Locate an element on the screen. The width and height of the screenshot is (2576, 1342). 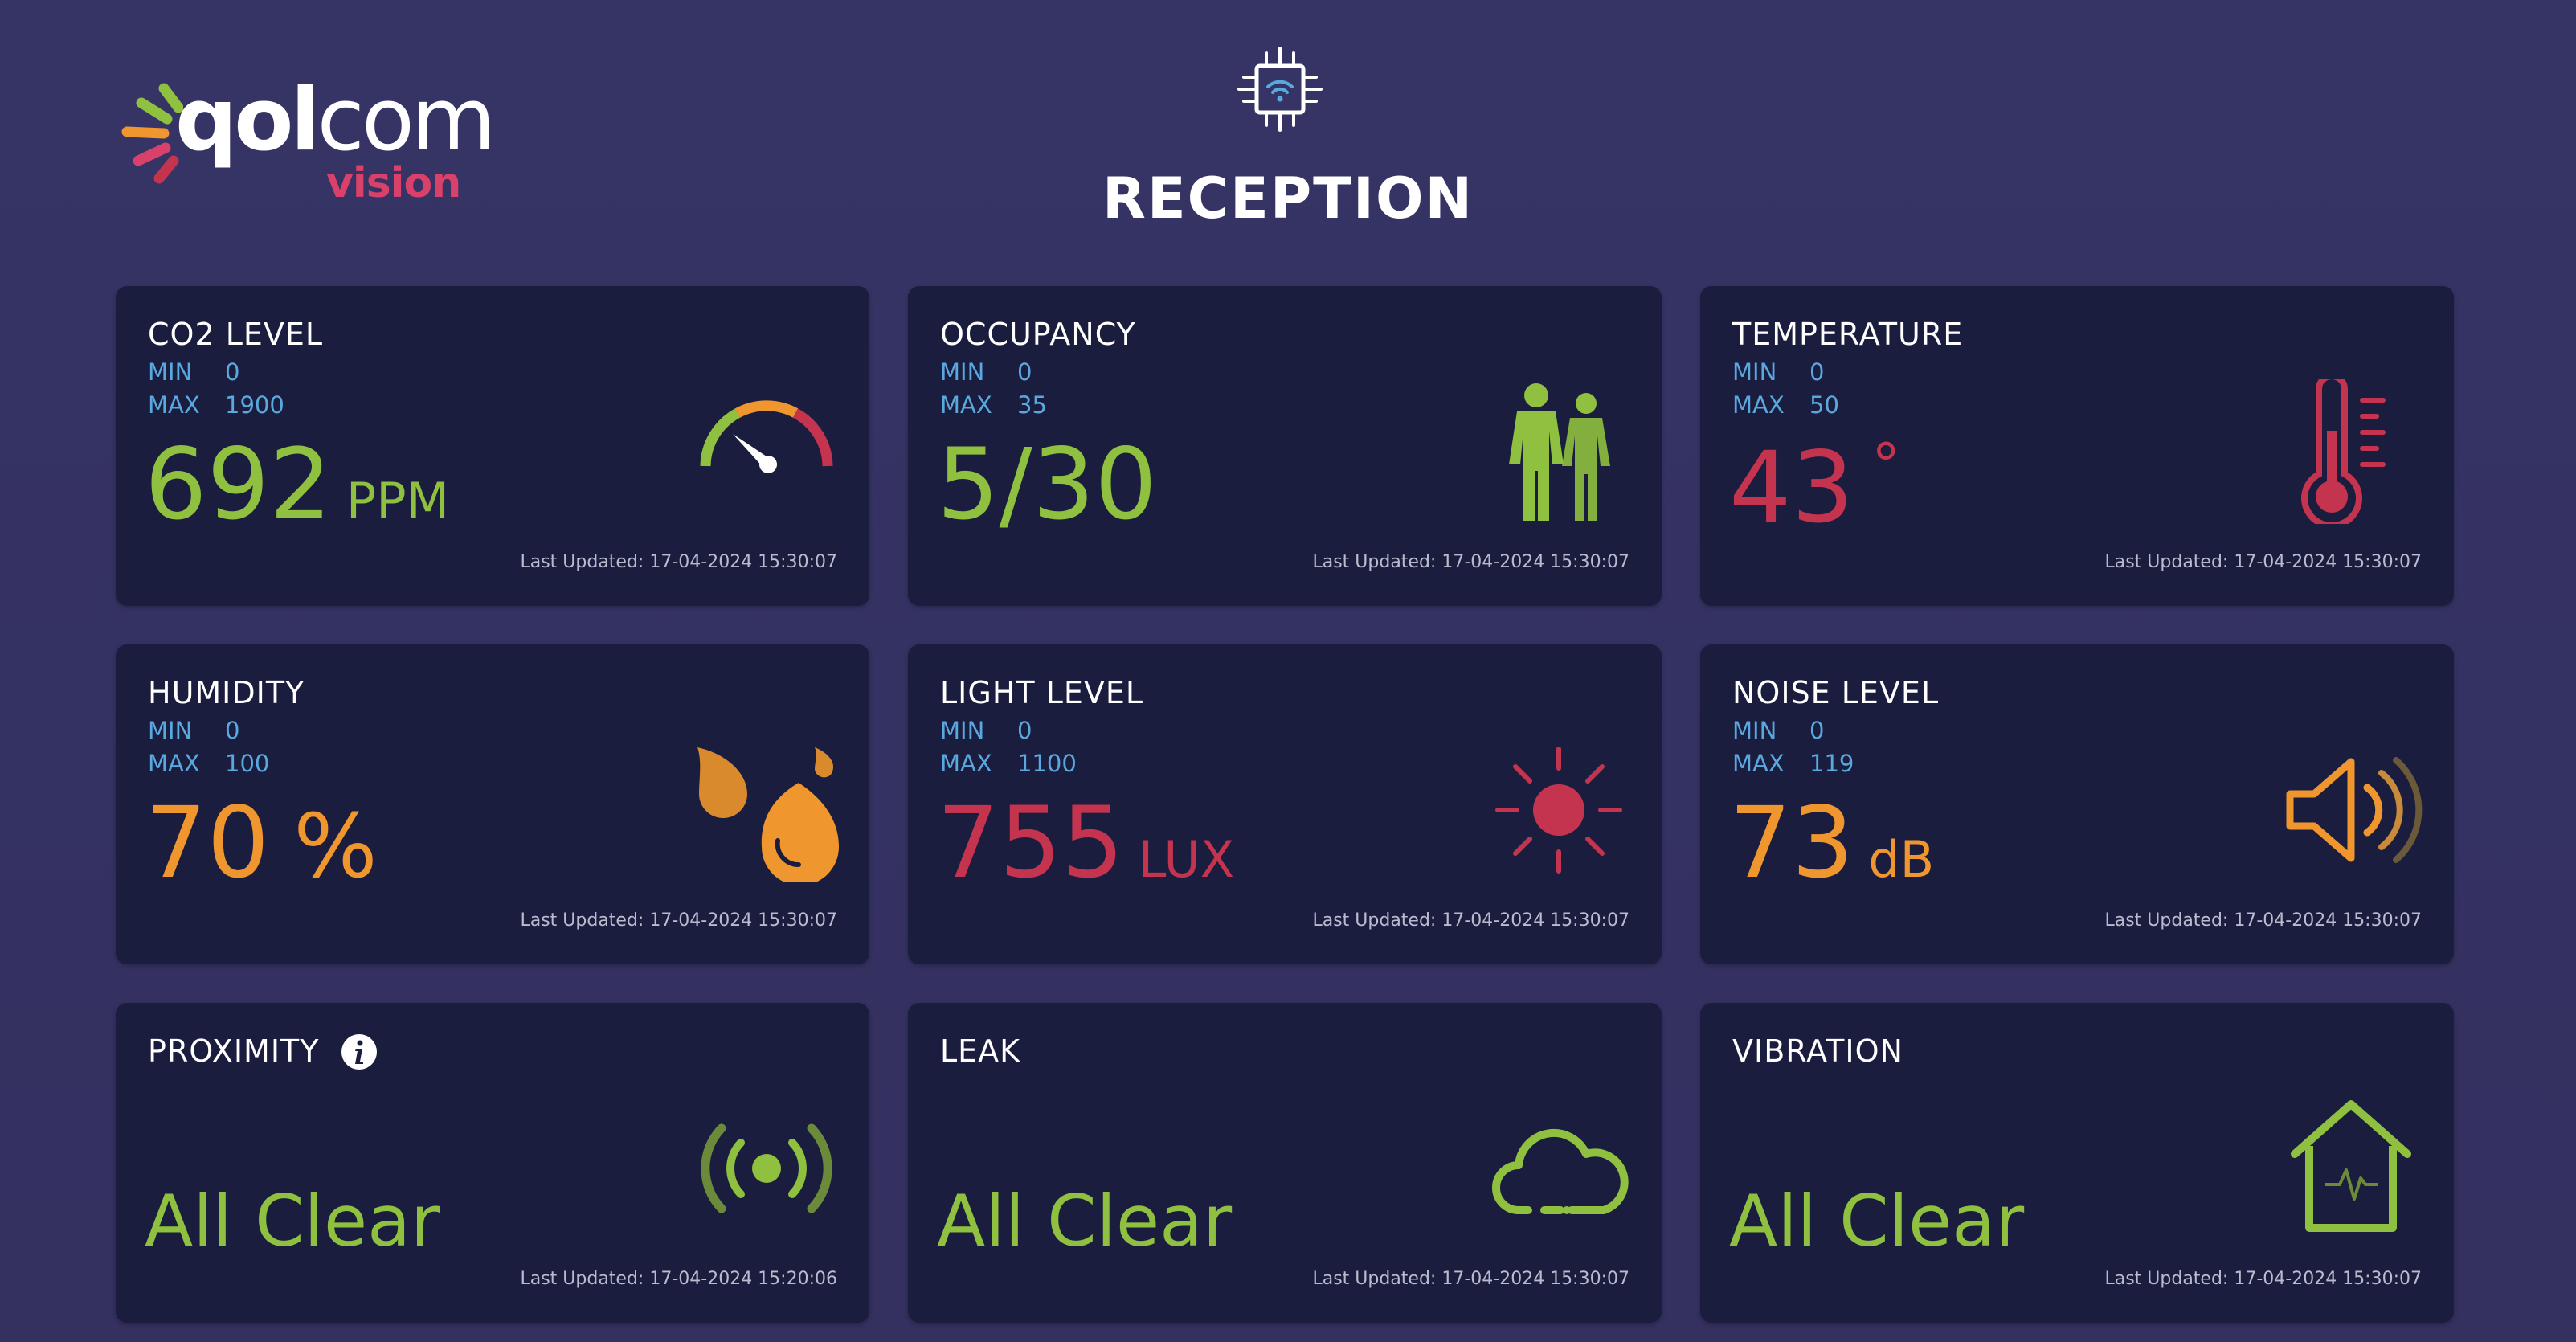
reading-value: 70% is located at coordinates (261, 843).